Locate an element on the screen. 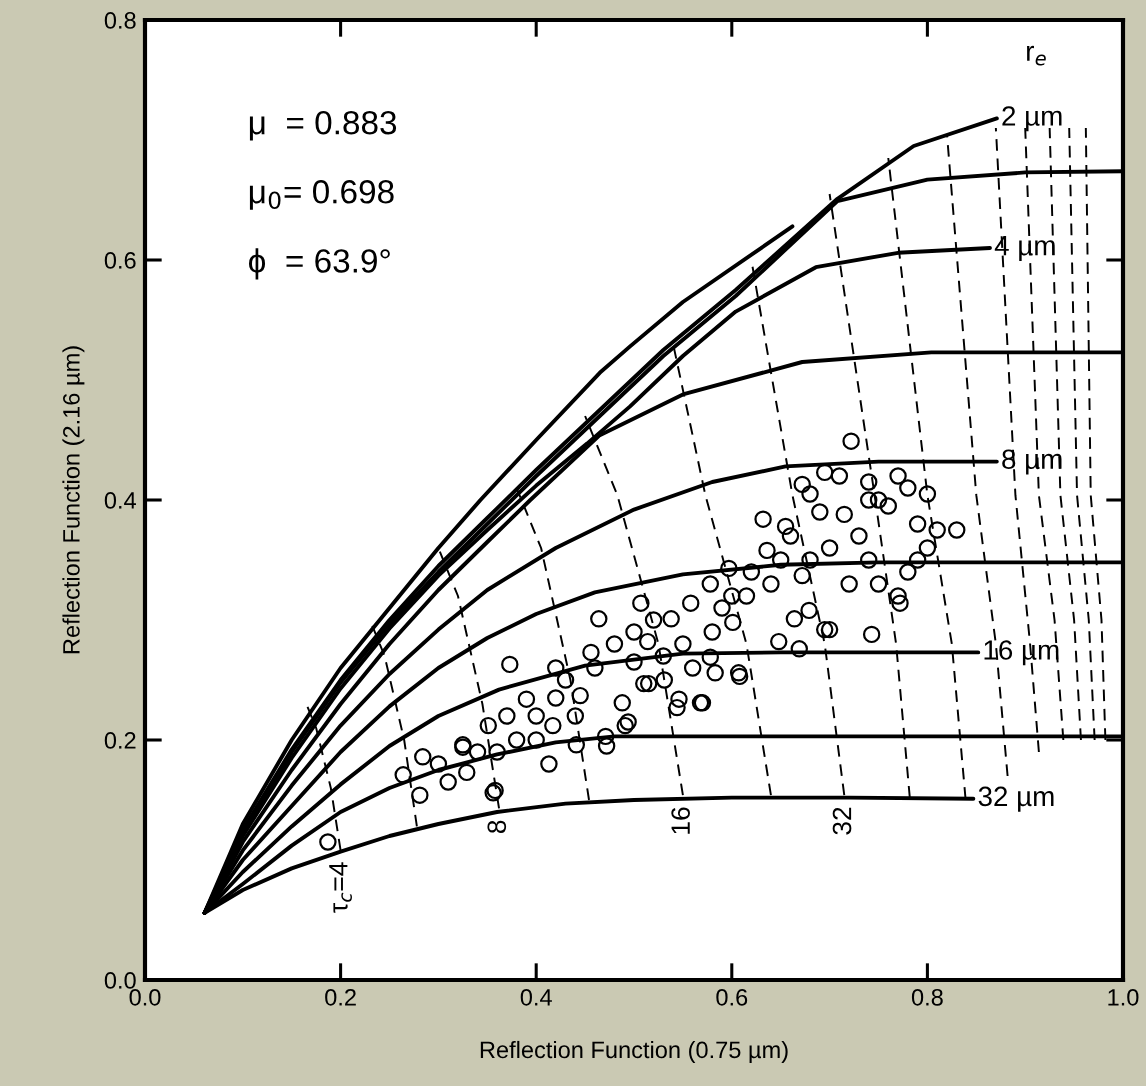  series-label: 2 µm is located at coordinates (1032, 119).